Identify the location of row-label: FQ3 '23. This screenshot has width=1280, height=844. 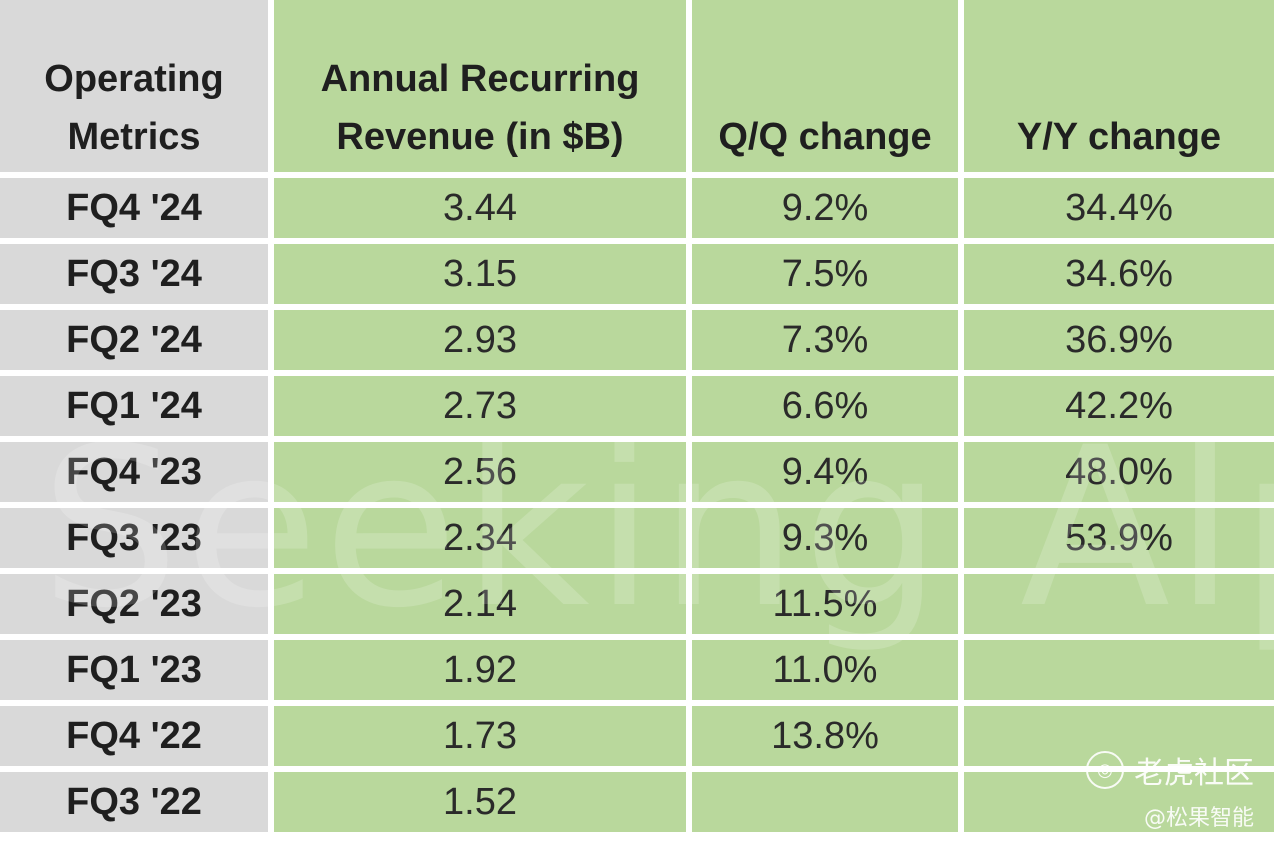
(134, 538).